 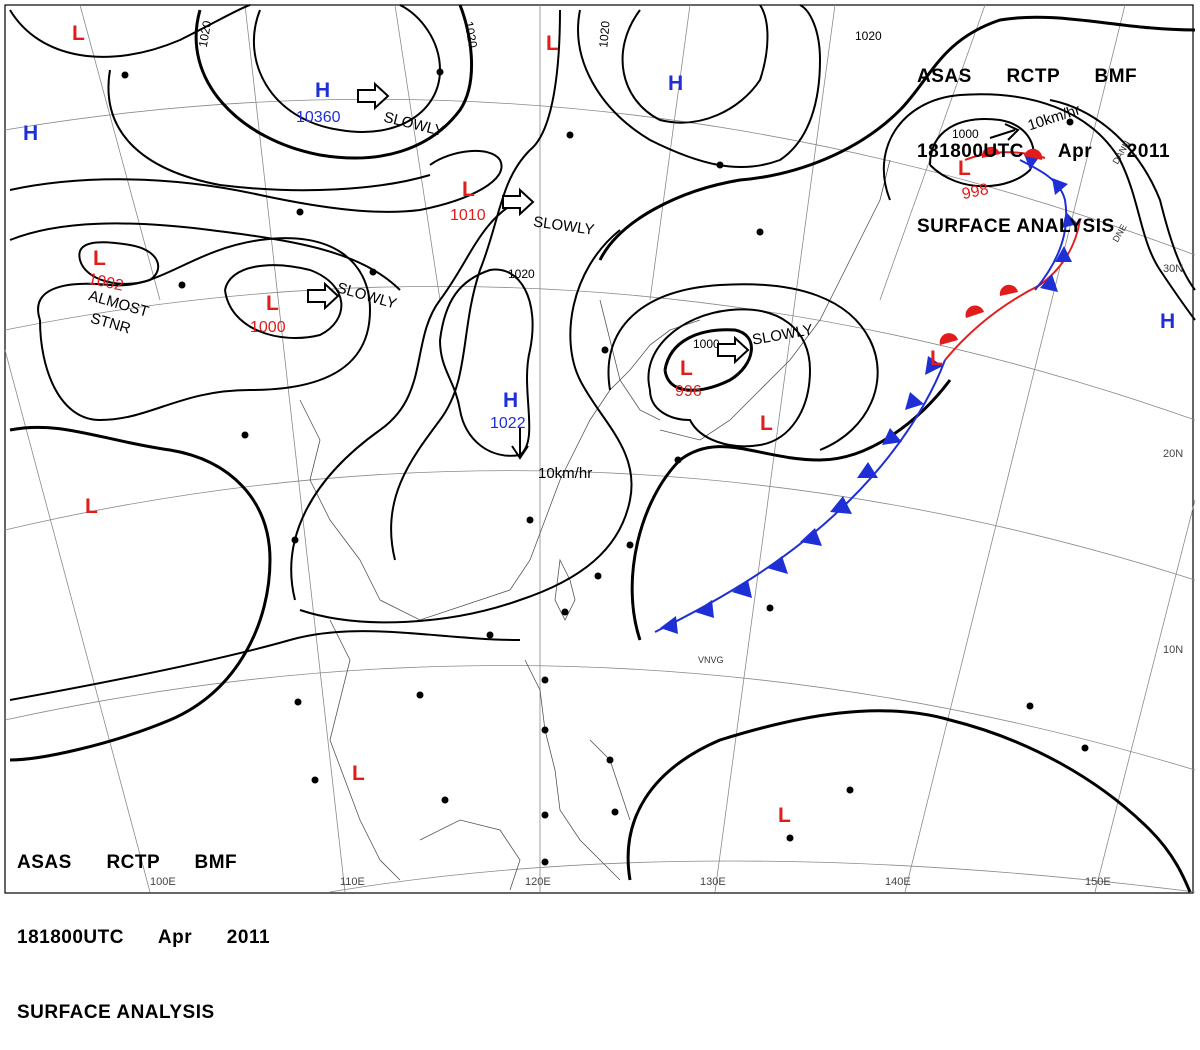 I want to click on china-coast, so click(x=500, y=470).